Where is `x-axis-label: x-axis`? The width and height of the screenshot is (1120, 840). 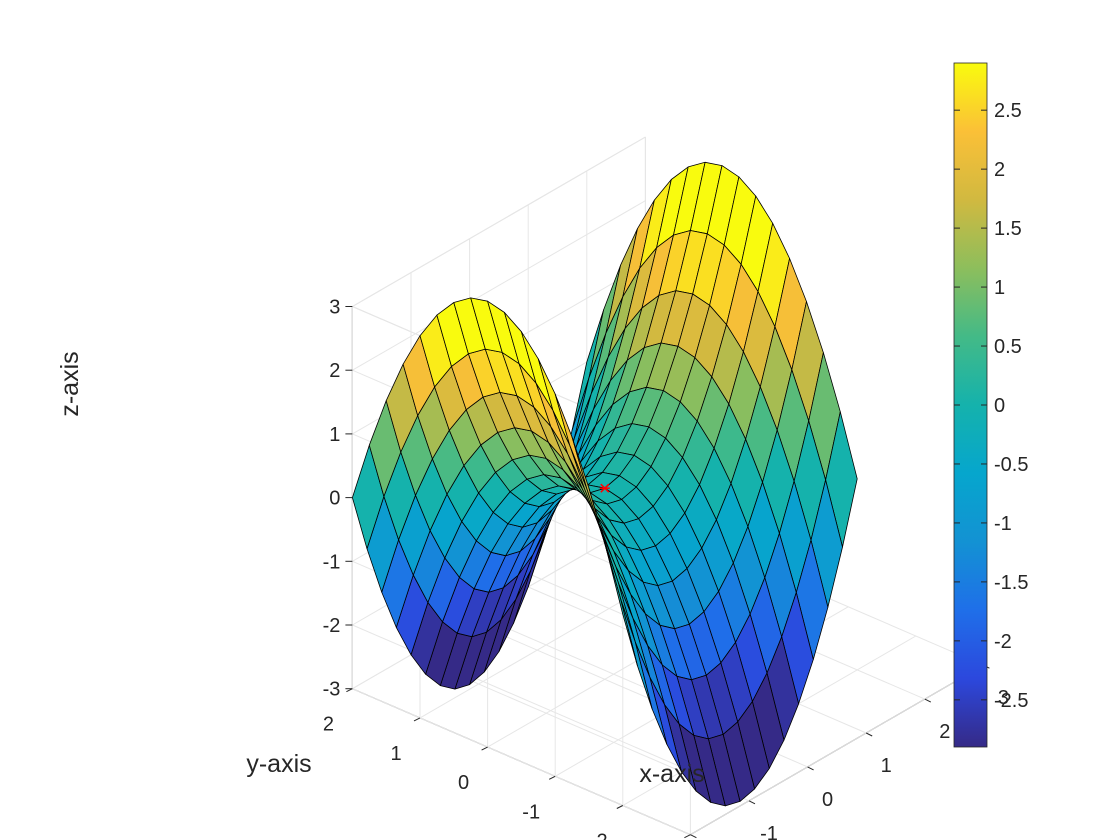
x-axis-label: x-axis is located at coordinates (671, 774).